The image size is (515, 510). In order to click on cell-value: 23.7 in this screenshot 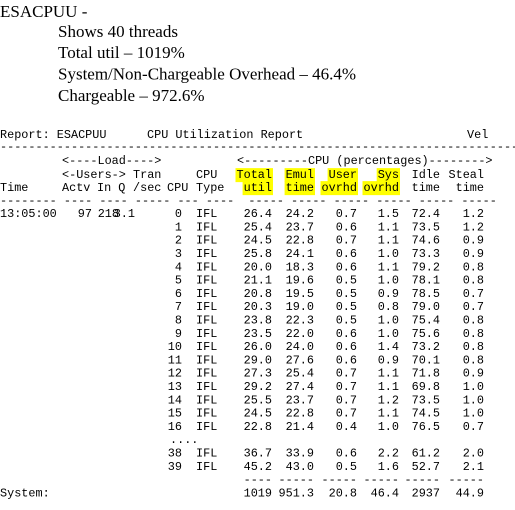, I will do `click(300, 227)`.